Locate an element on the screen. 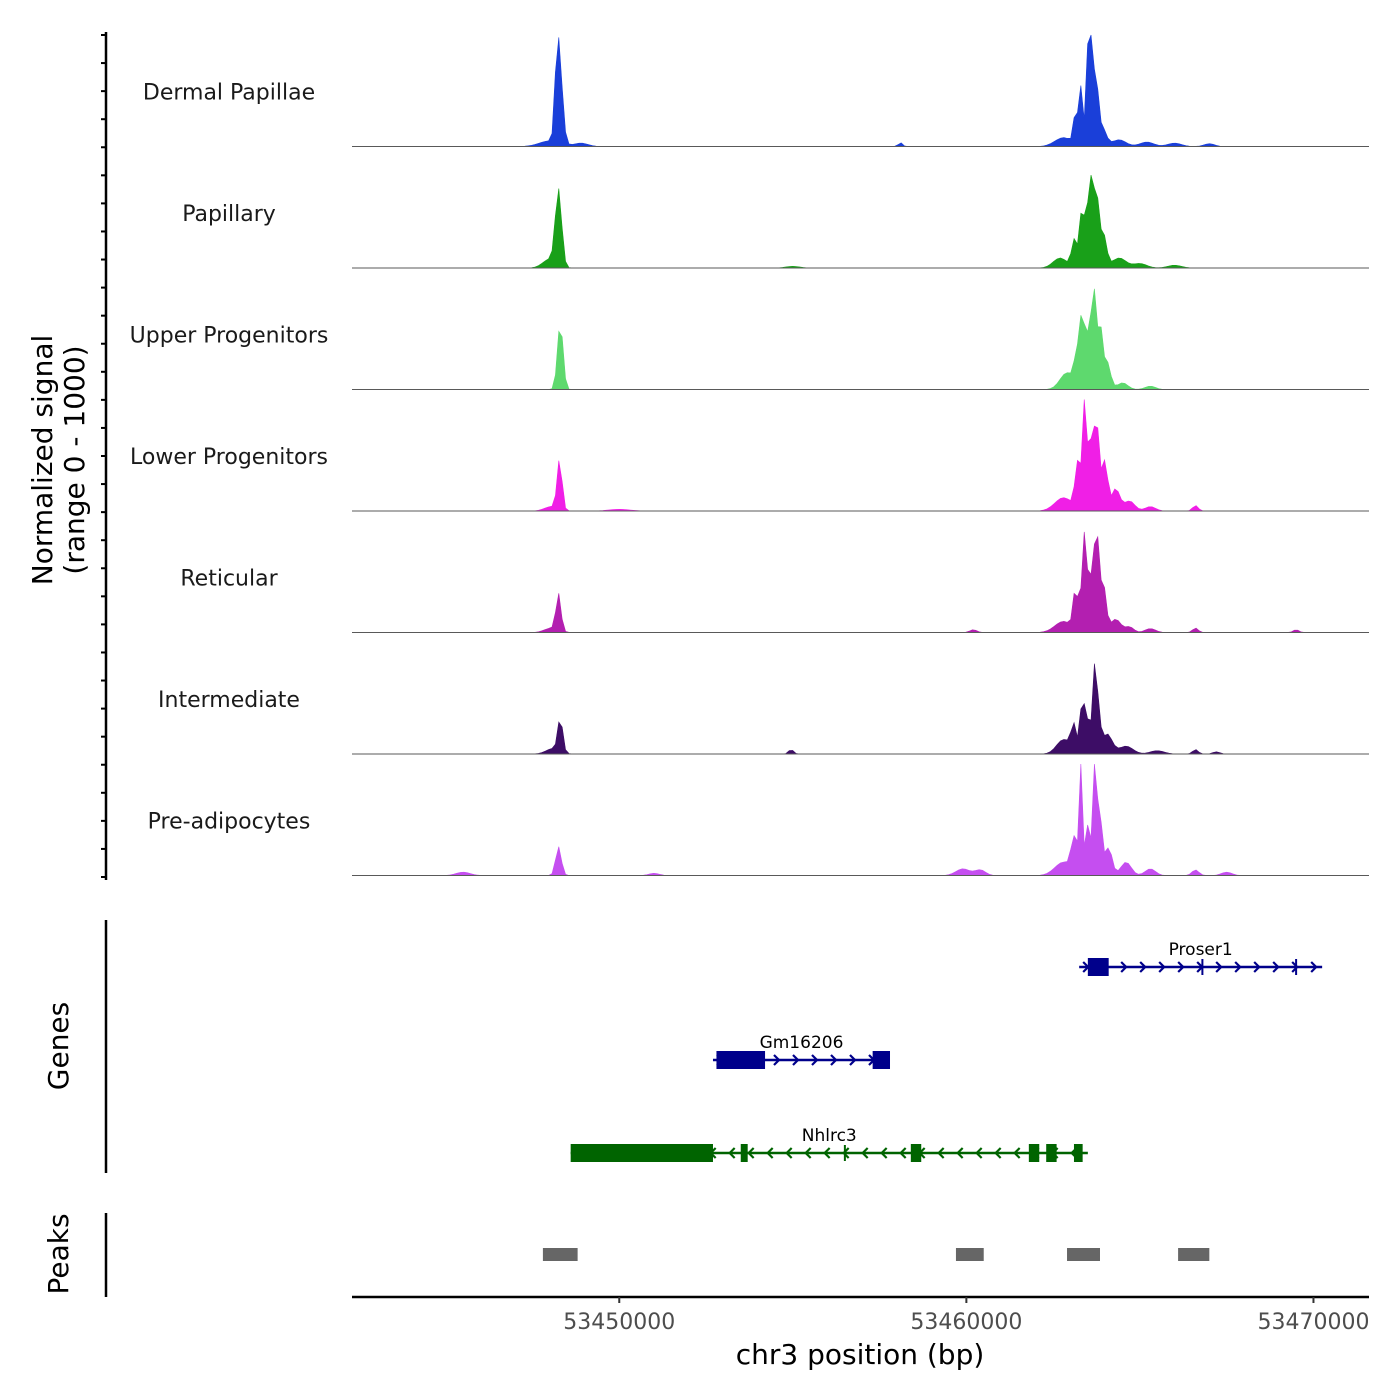  signal-y-axis is located at coordinates (104, 456).